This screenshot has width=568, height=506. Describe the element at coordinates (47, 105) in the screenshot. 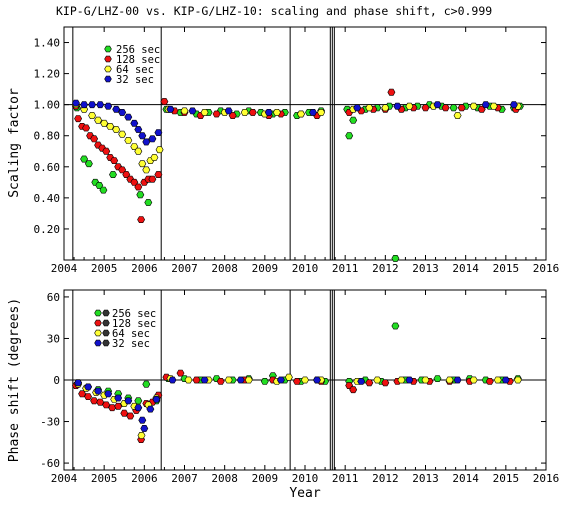

I see `y-tick-label: 1.00` at that location.